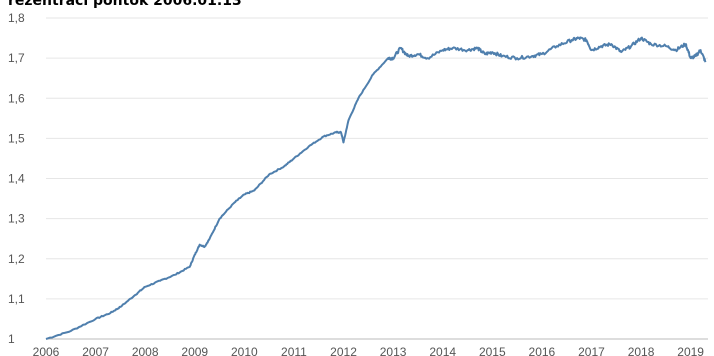 This screenshot has height=356, width=714. Describe the element at coordinates (16, 299) in the screenshot. I see `y-tick-label: 1,1` at that location.